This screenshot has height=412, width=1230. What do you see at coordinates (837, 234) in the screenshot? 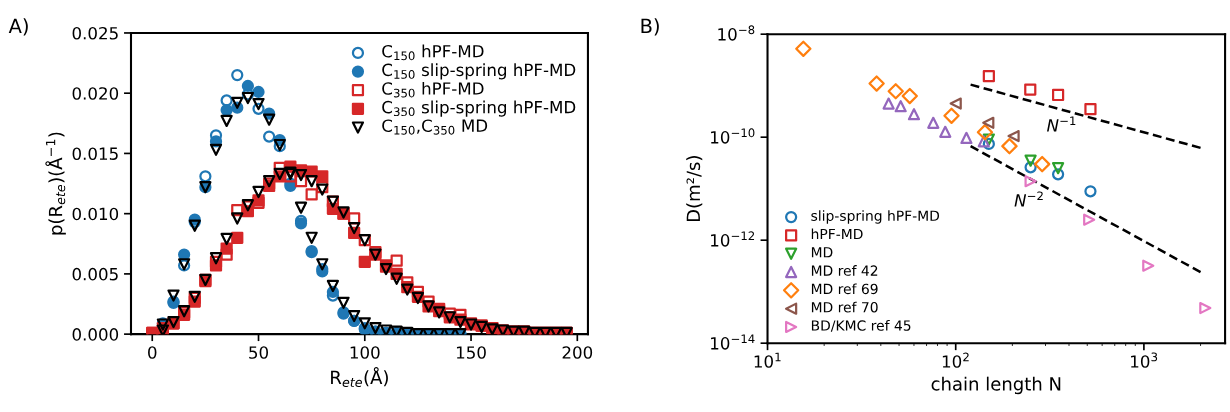
I see `legend-label: hPF-MD` at bounding box center [837, 234].